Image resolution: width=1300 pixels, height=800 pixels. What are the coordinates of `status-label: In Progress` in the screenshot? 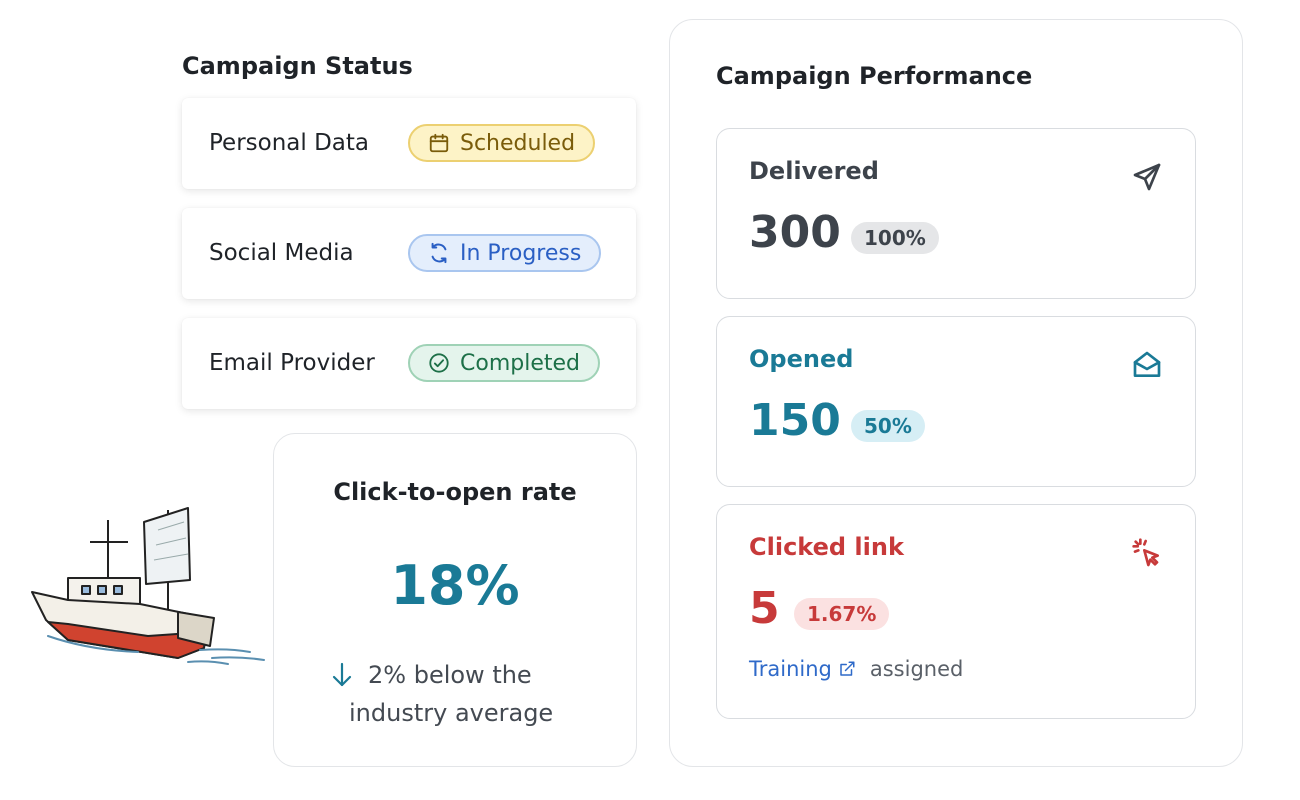 It's located at (521, 253).